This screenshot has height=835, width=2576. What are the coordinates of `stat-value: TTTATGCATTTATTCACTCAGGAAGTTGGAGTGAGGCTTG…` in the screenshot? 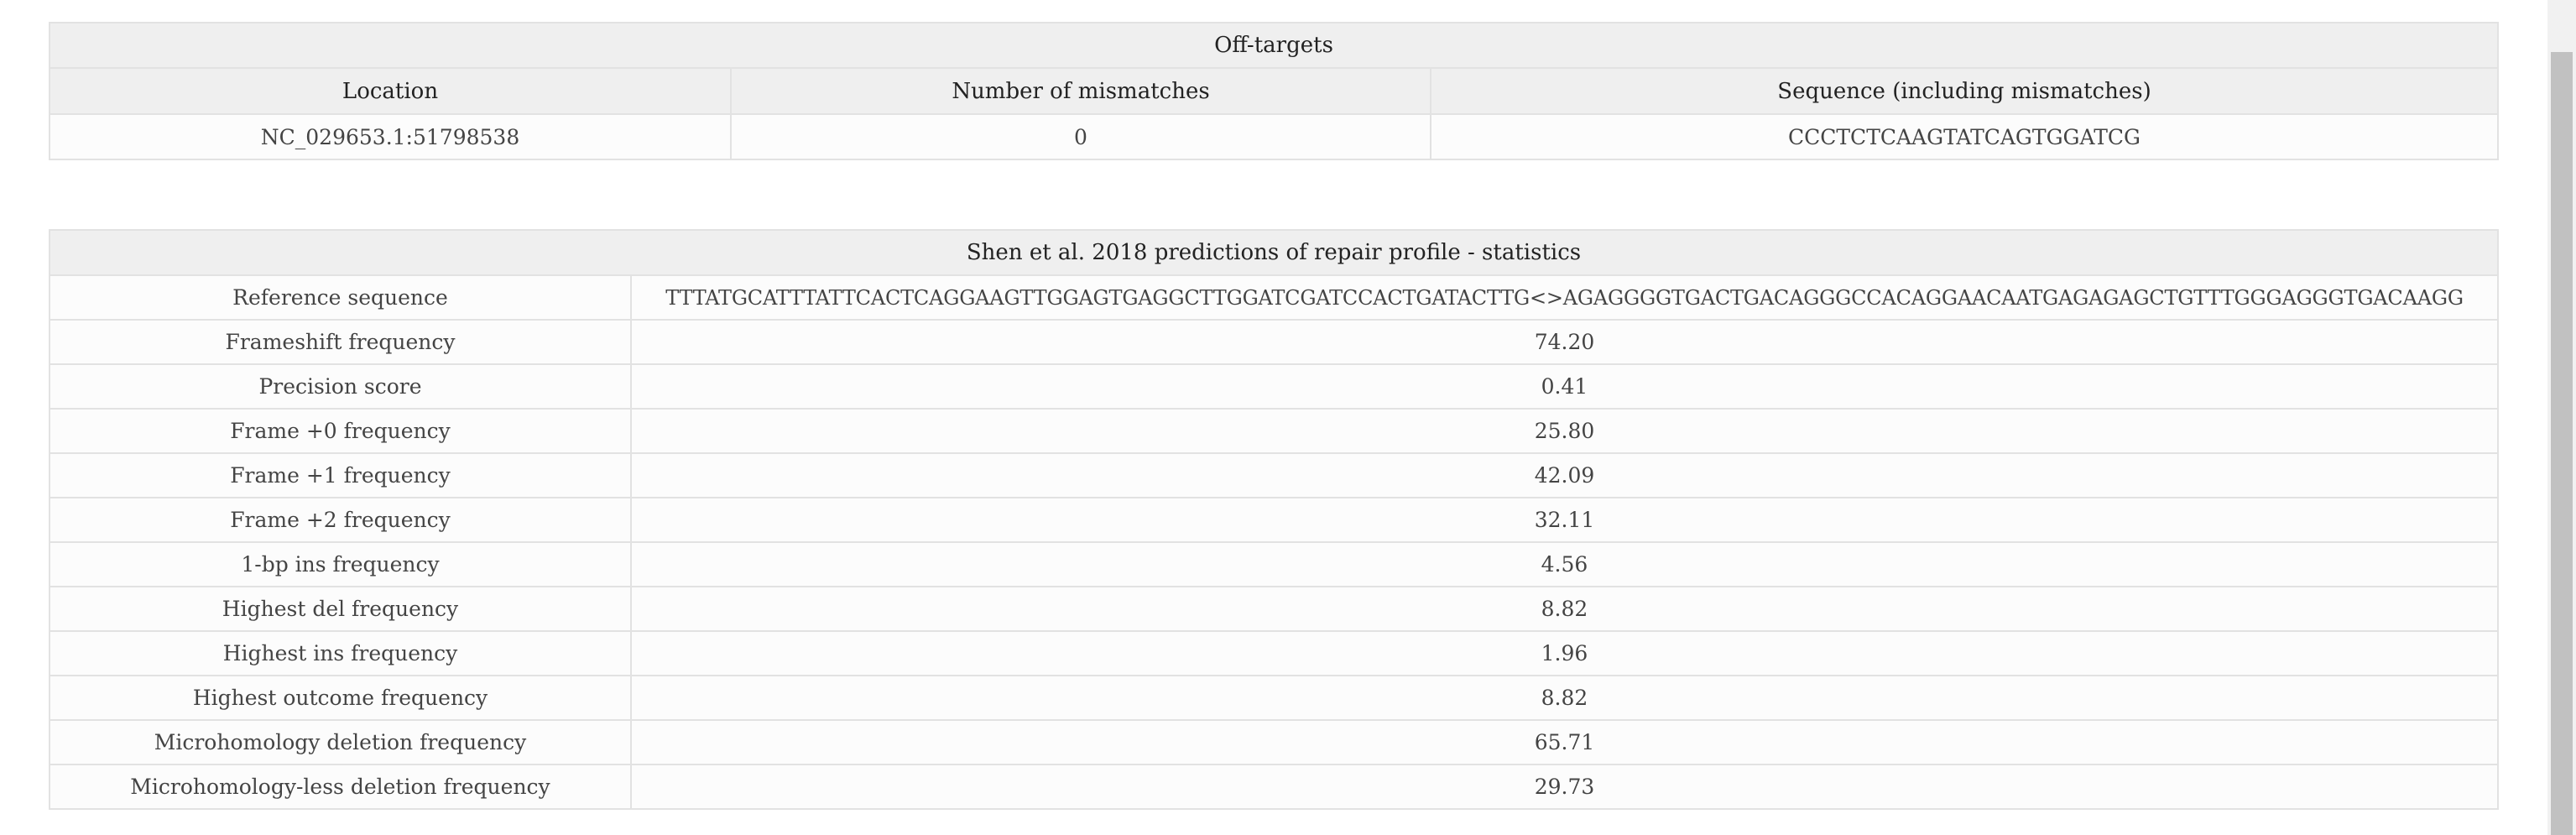 It's located at (1564, 297).